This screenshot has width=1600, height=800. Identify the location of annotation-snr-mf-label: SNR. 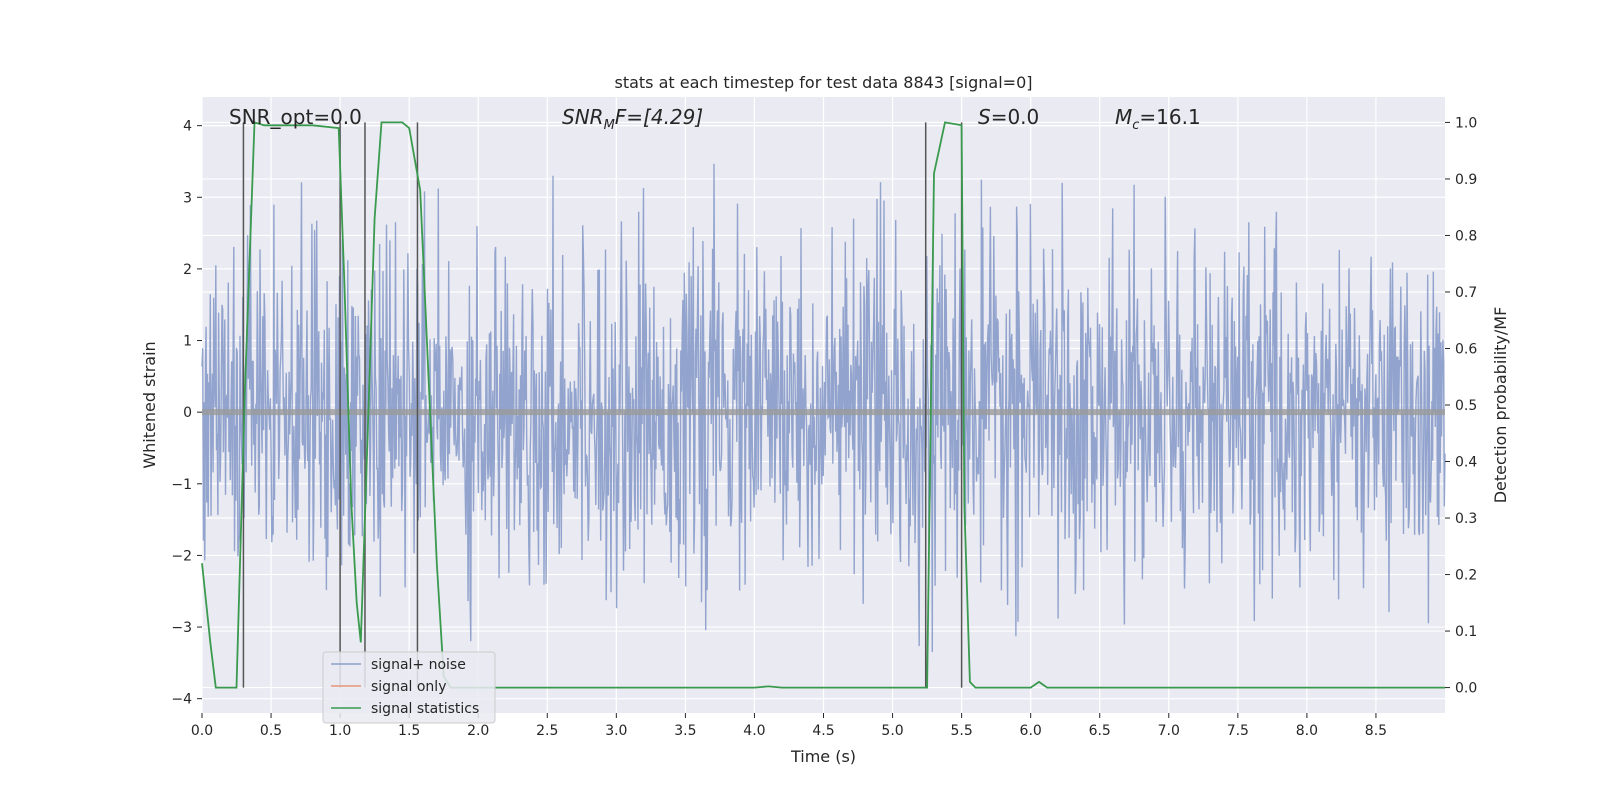
(583, 117).